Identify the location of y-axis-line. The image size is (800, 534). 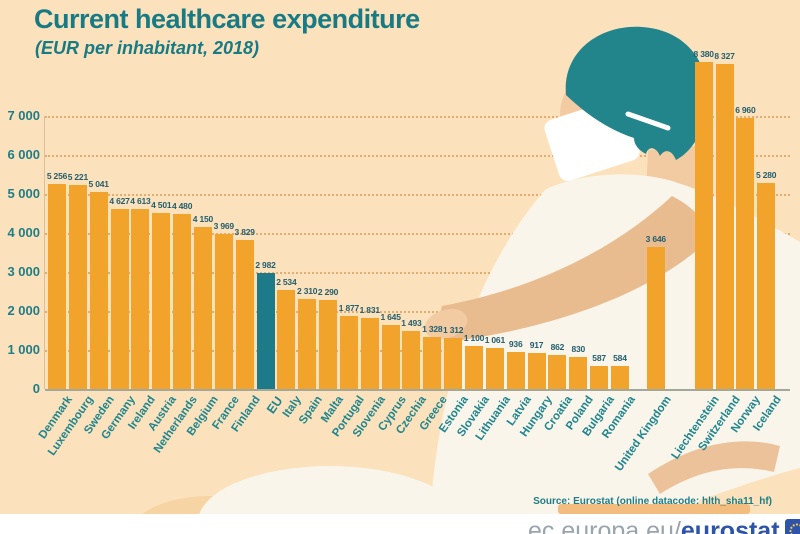
(44, 252).